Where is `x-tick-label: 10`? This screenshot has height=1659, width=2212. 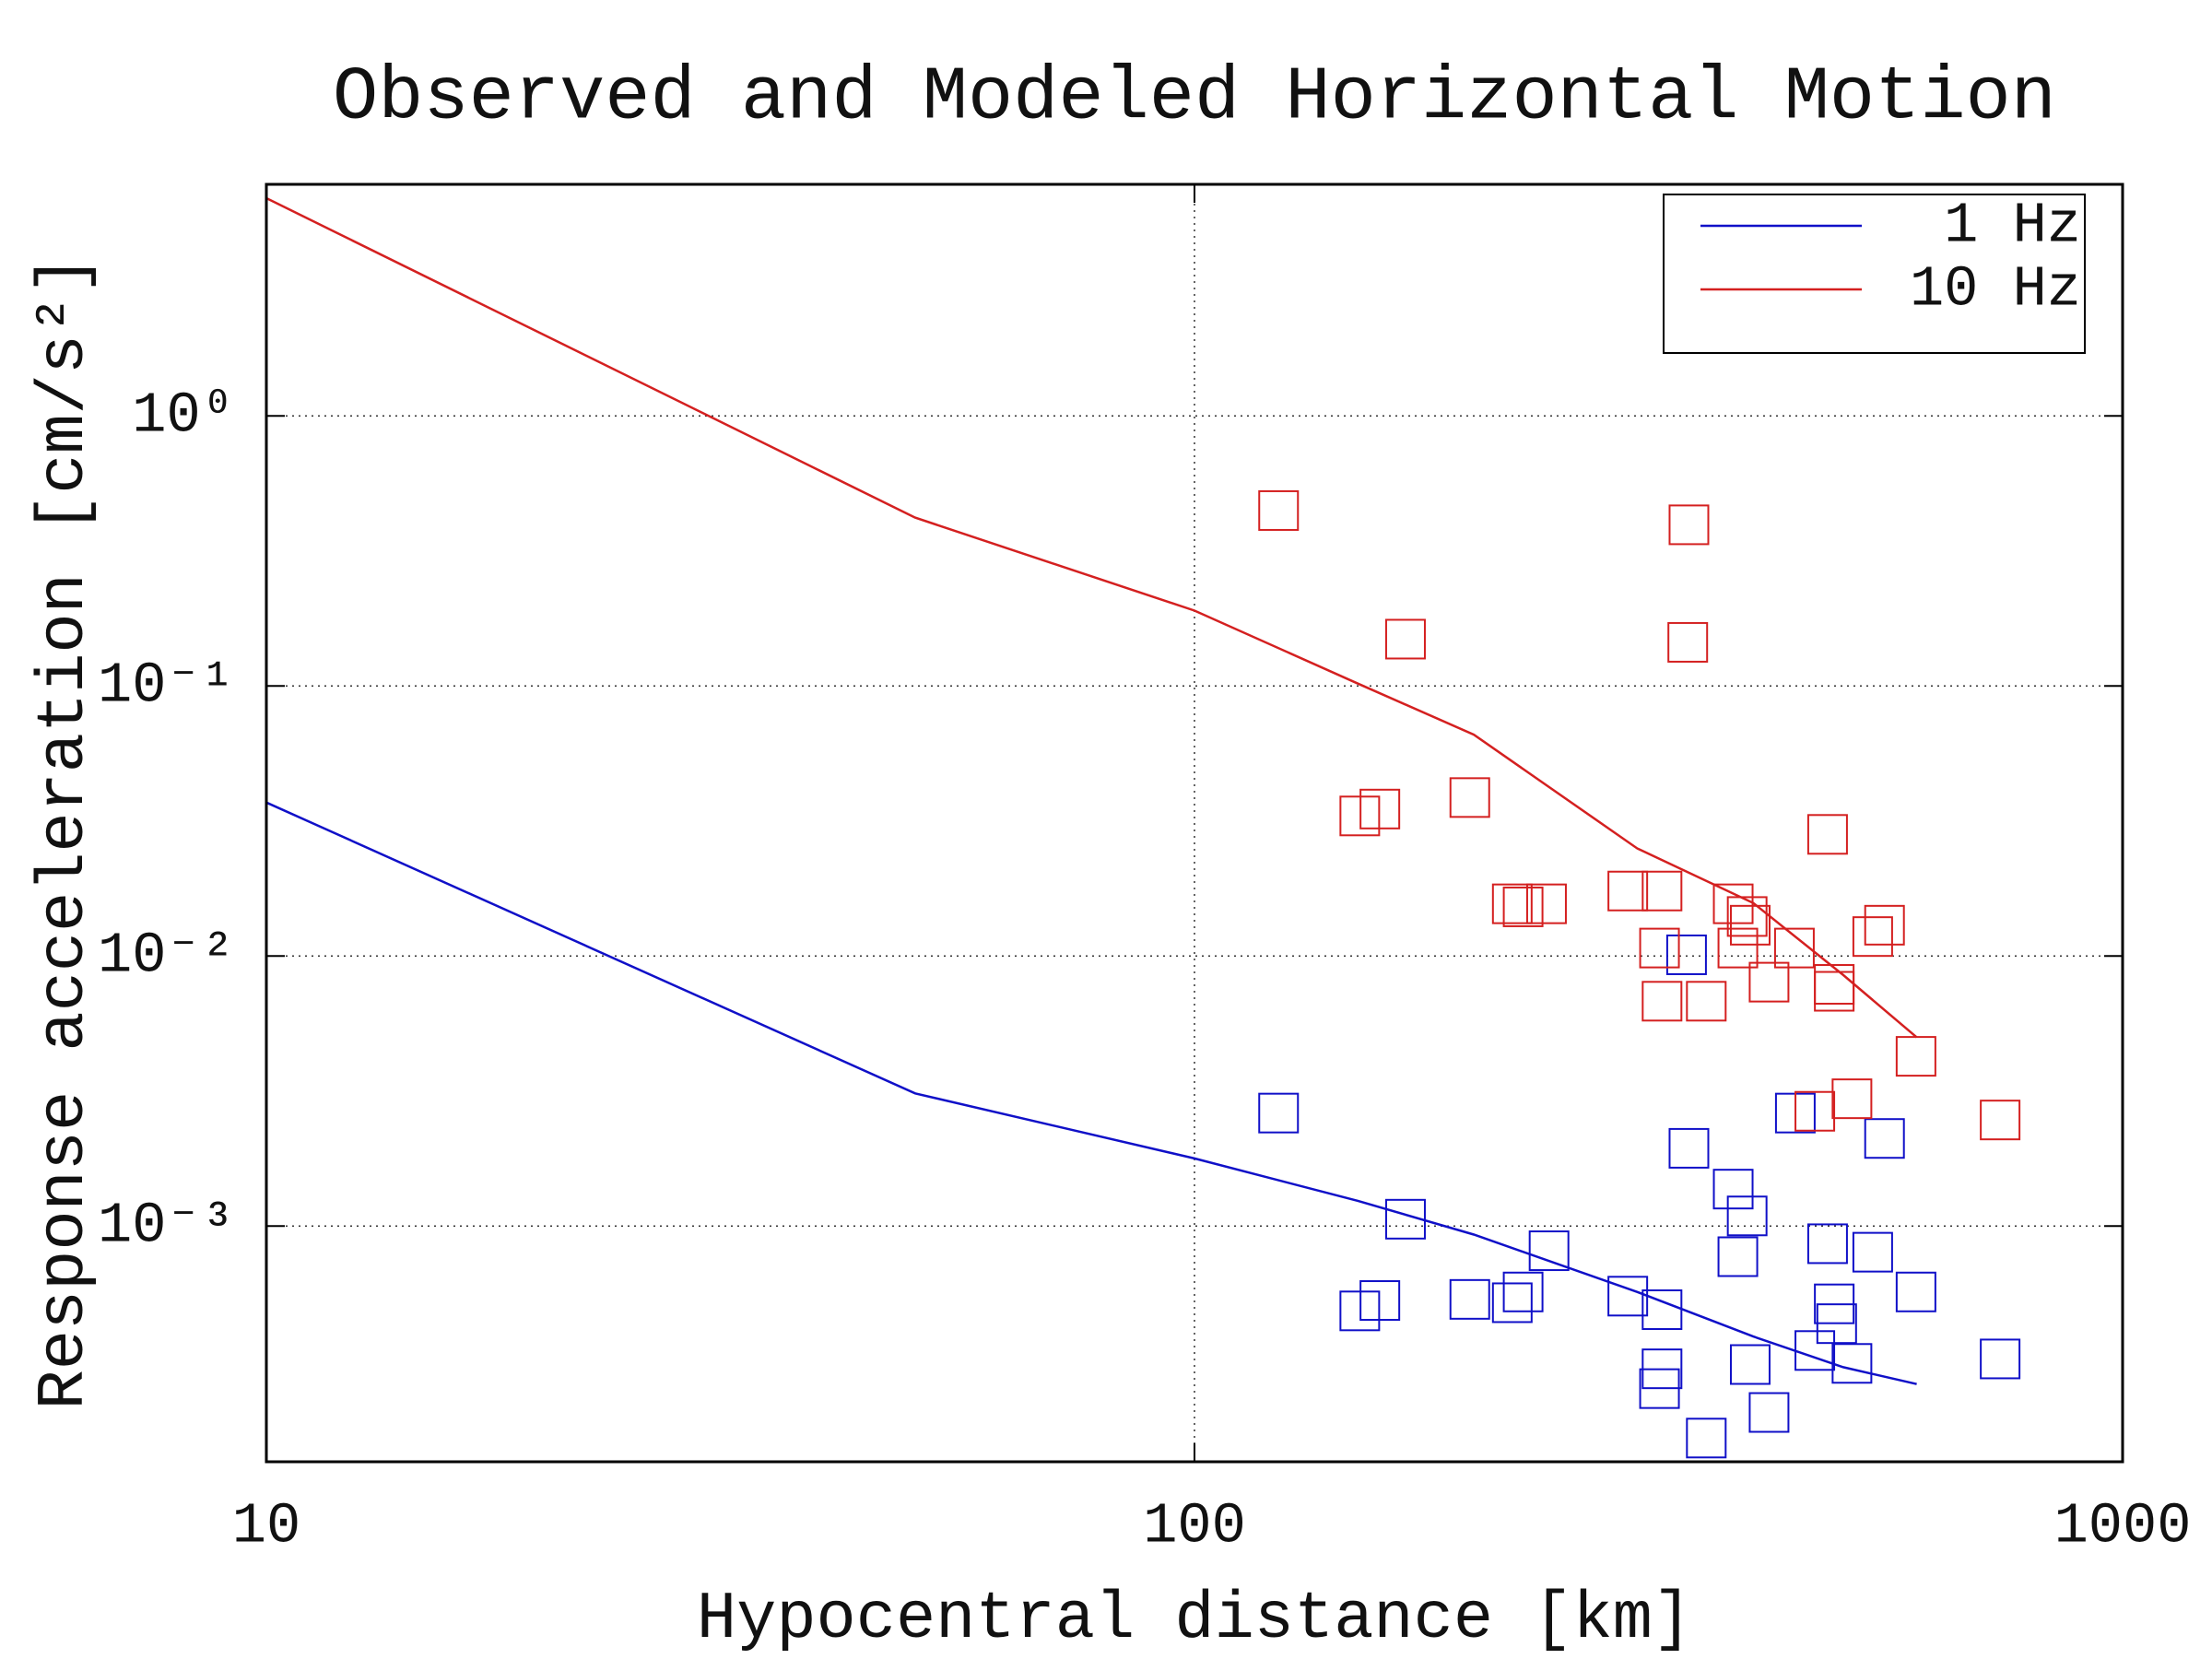 x-tick-label: 10 is located at coordinates (266, 1526).